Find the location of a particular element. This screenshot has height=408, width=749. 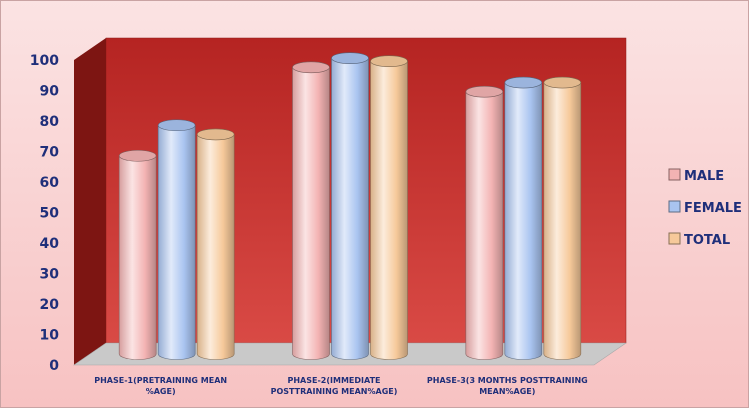

legend-item-male: MALE is located at coordinates (696, 176).